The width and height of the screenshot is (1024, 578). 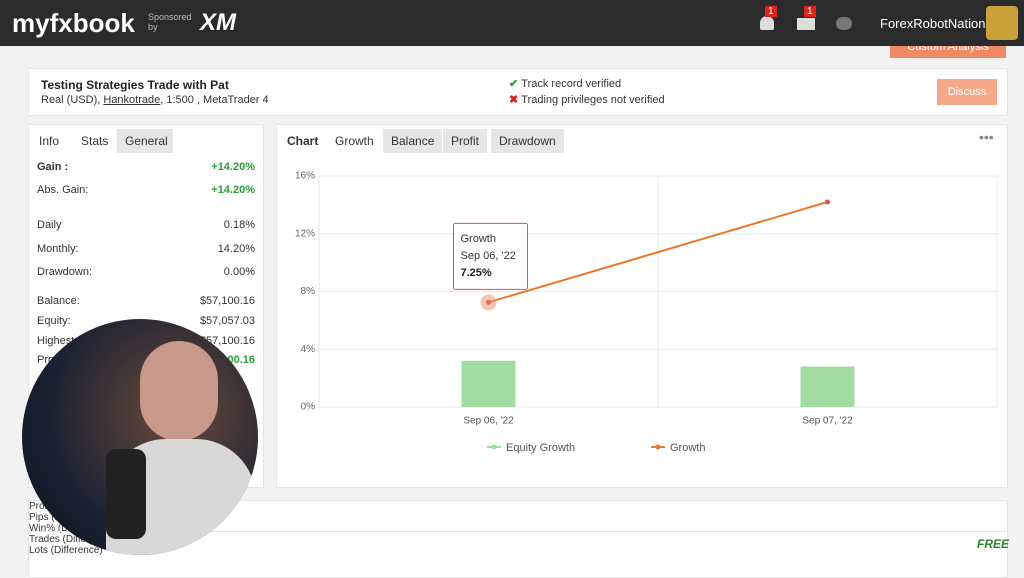 I want to click on hover-halo, so click(x=488, y=302).